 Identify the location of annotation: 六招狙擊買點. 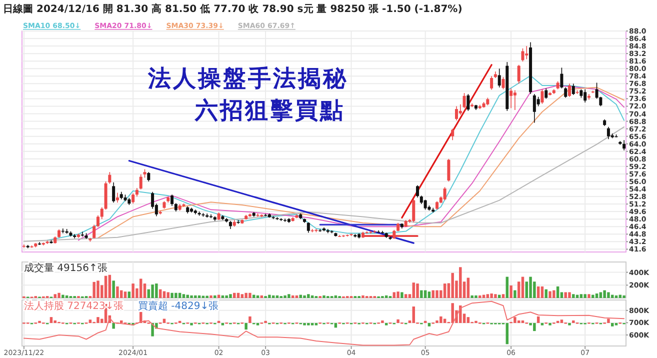
(269, 110).